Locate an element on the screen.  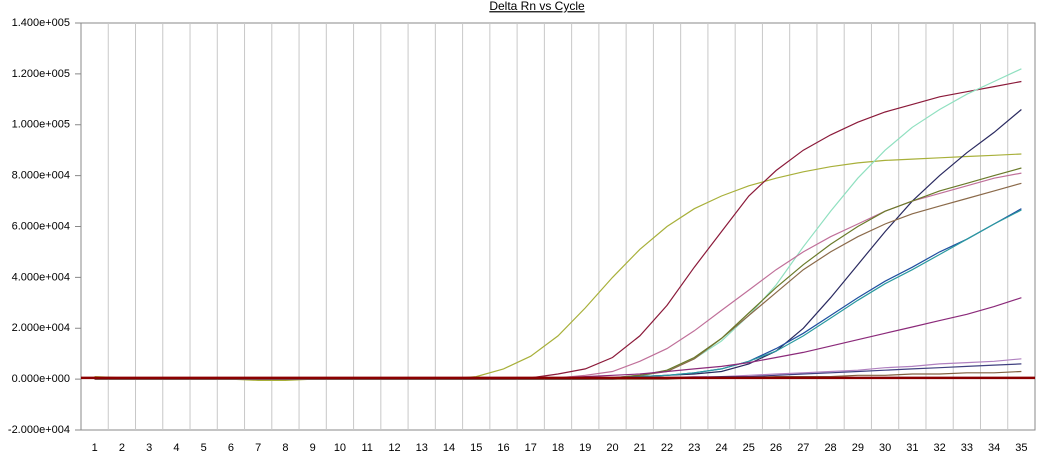
x-tick-label: 34 is located at coordinates (994, 448).